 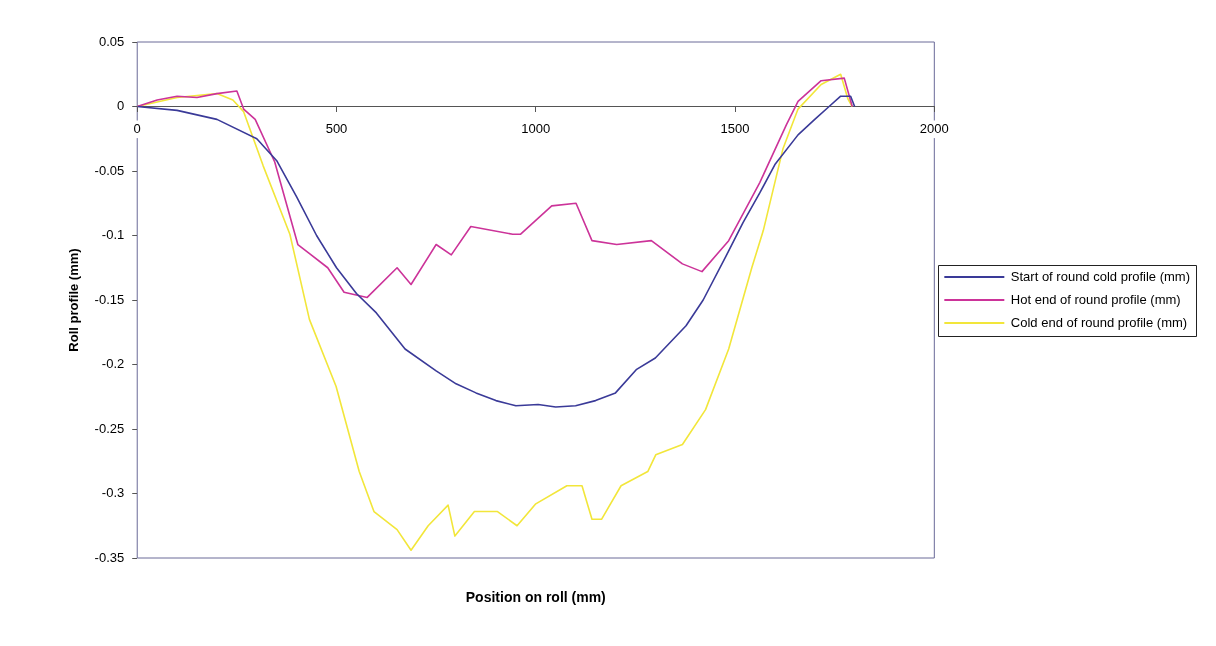 I want to click on y-tick-label: 0, so click(x=121, y=106).